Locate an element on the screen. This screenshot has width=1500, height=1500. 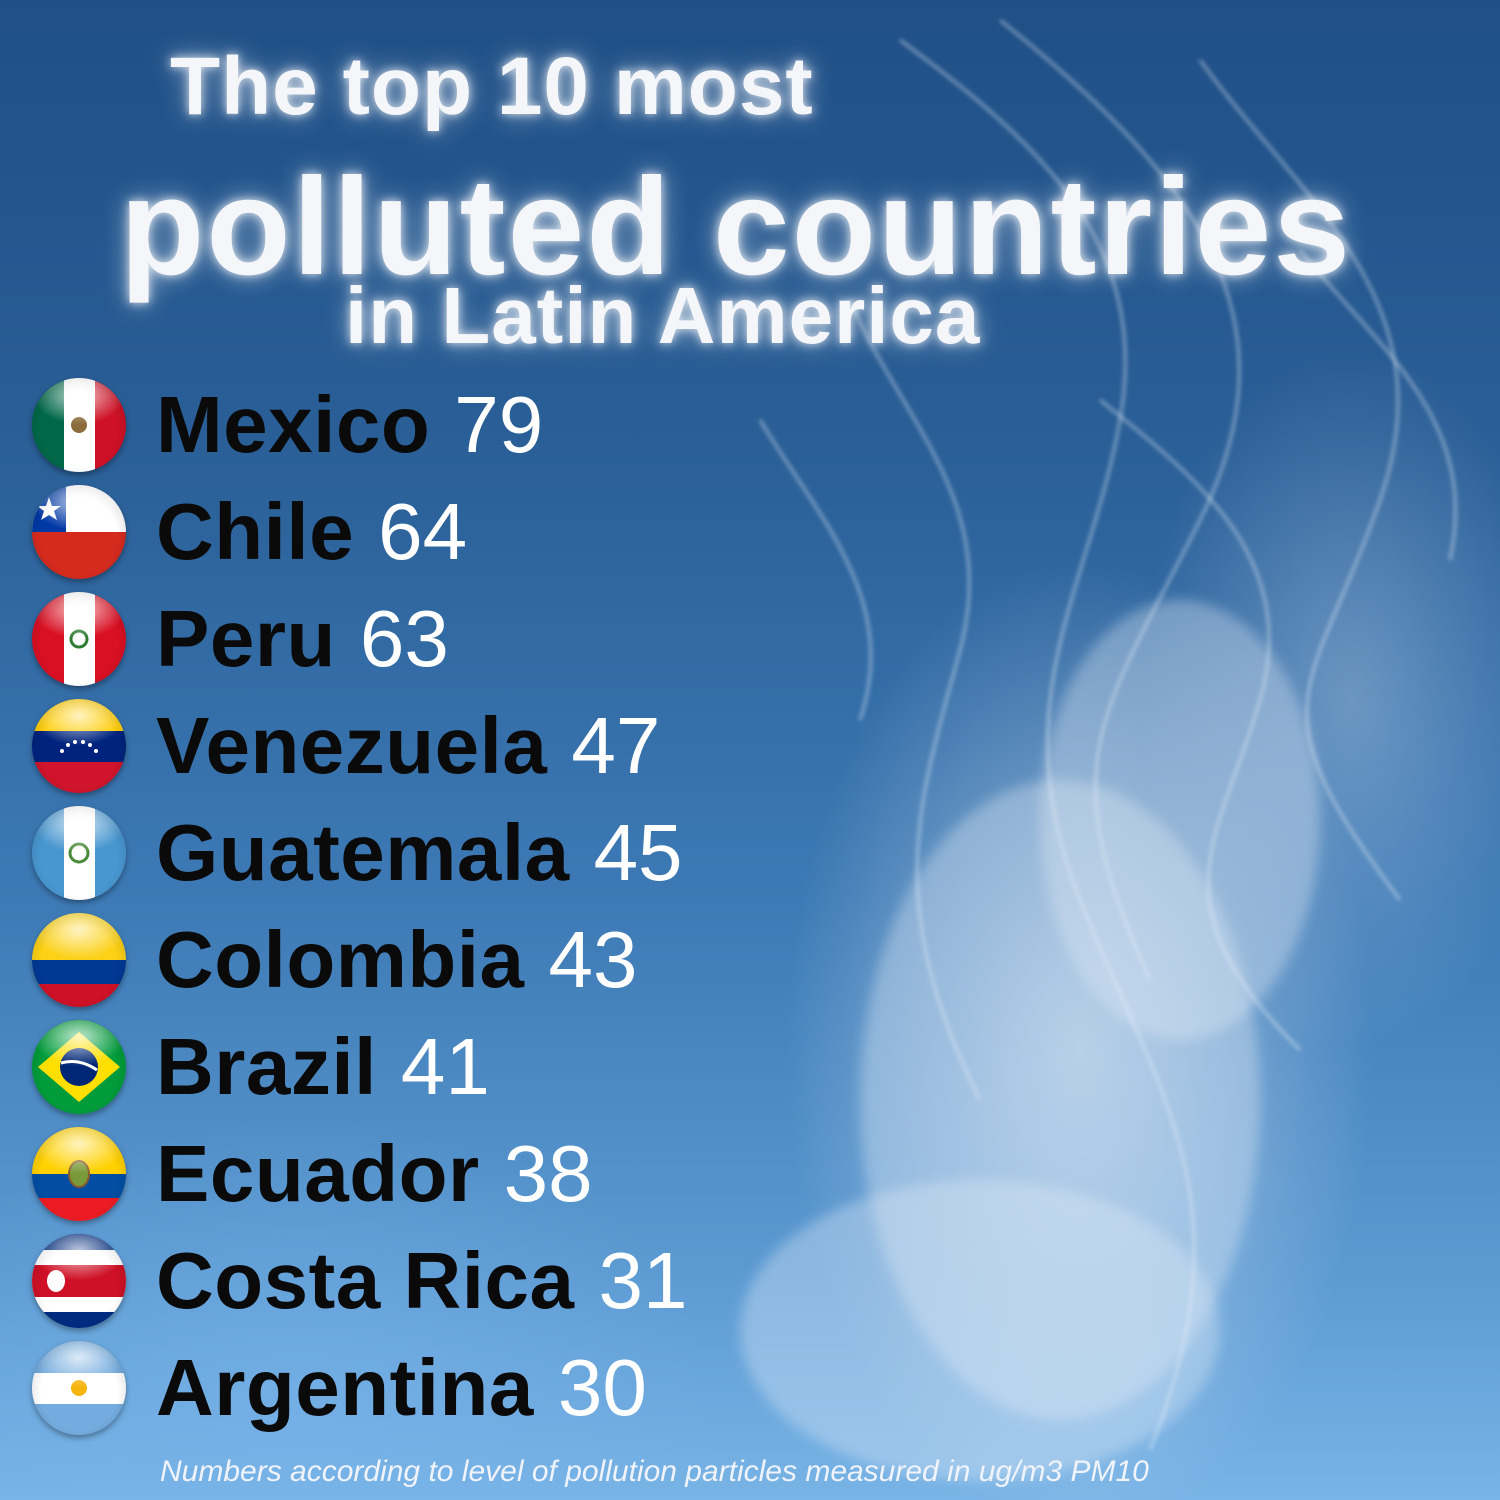
brazil-flag-icon is located at coordinates (79, 1067).